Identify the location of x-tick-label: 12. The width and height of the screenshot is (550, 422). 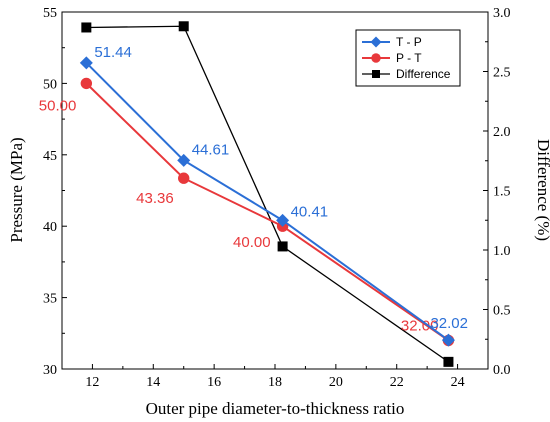
(92, 382).